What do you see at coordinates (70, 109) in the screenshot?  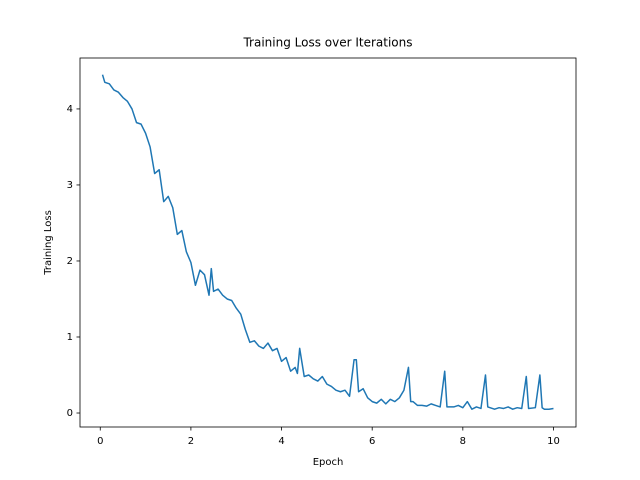 I see `y-tick-label: 4` at bounding box center [70, 109].